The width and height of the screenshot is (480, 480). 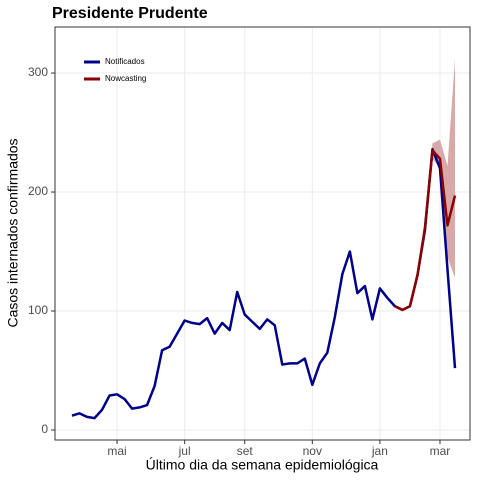 I want to click on confidence-band, so click(x=436, y=168).